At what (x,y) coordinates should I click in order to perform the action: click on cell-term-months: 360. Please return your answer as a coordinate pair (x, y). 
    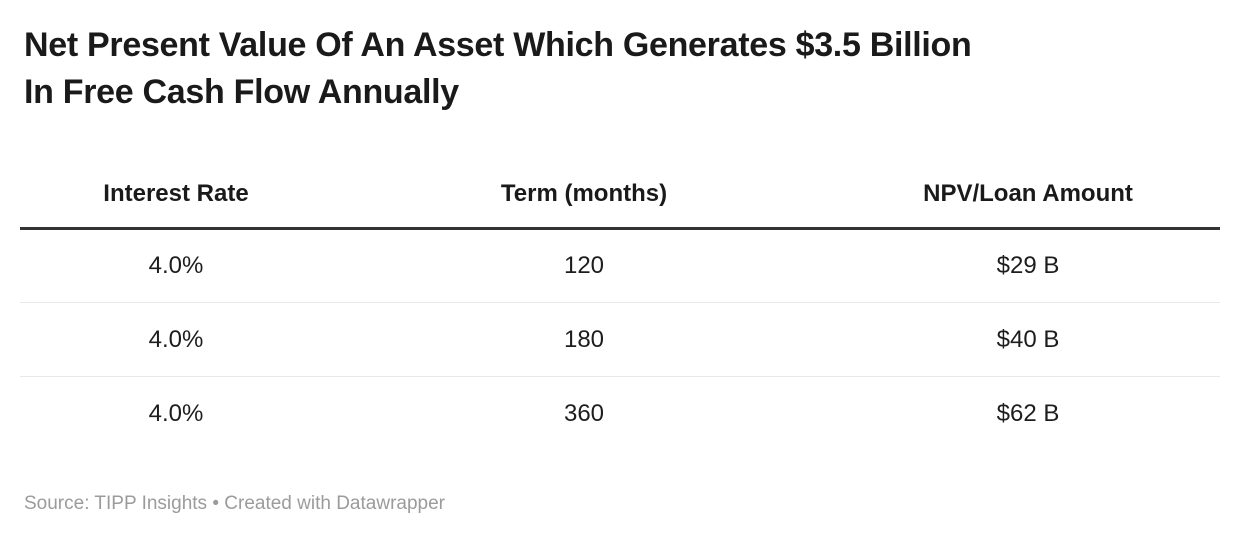
    Looking at the image, I should click on (584, 413).